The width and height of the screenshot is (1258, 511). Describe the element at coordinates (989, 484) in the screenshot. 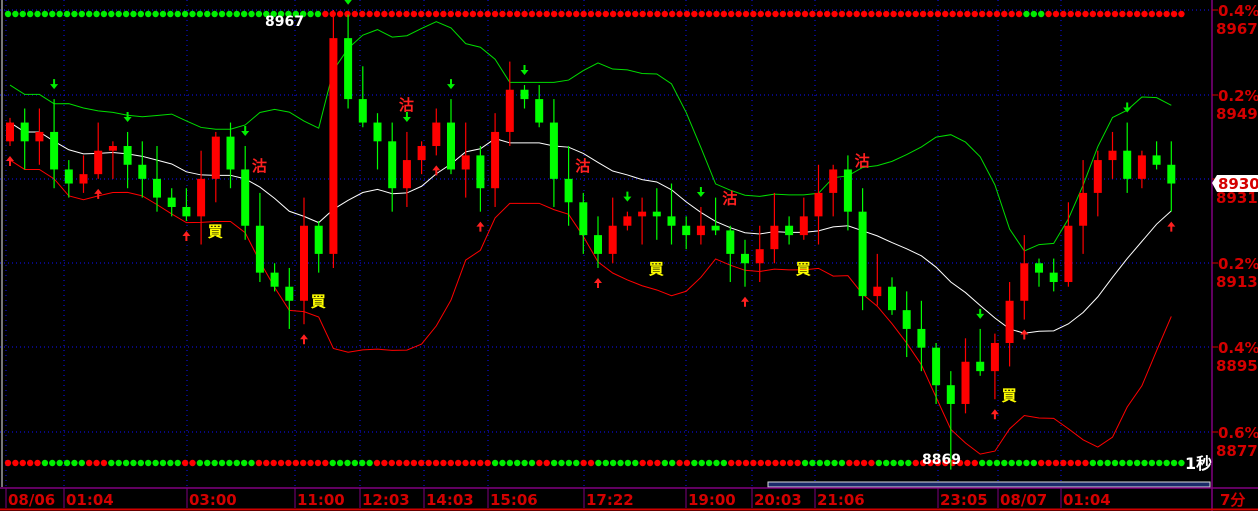

I see `horizontal-scrollbar` at that location.